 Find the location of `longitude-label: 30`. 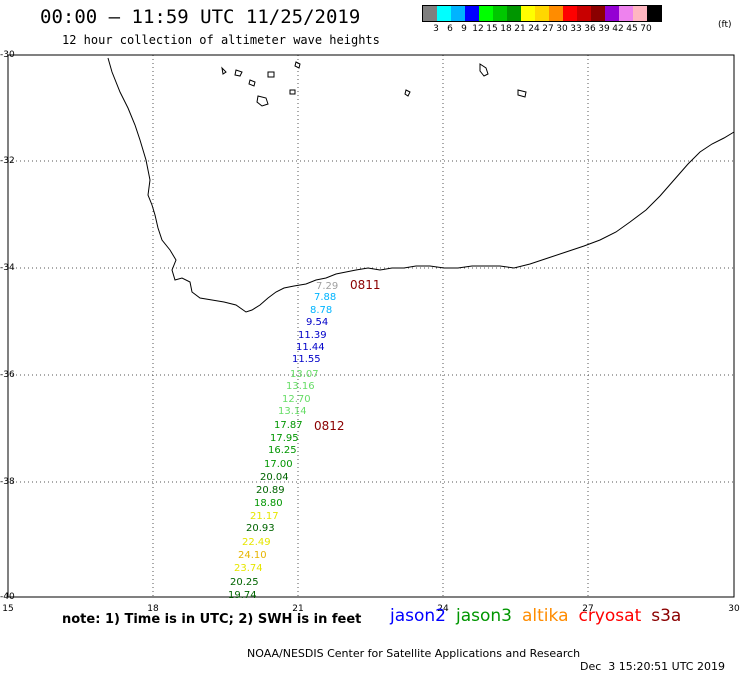

longitude-label: 30 is located at coordinates (734, 609).